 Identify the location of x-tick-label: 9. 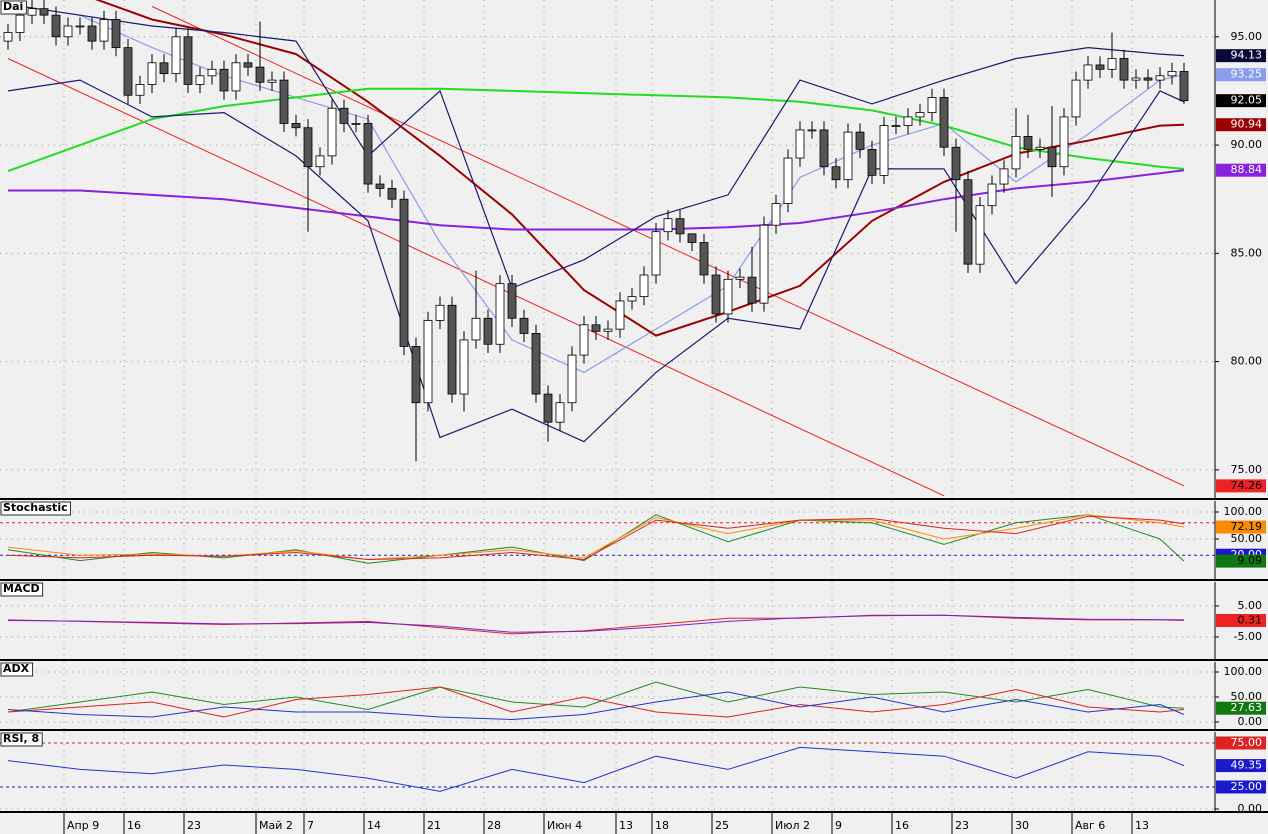
(838, 825).